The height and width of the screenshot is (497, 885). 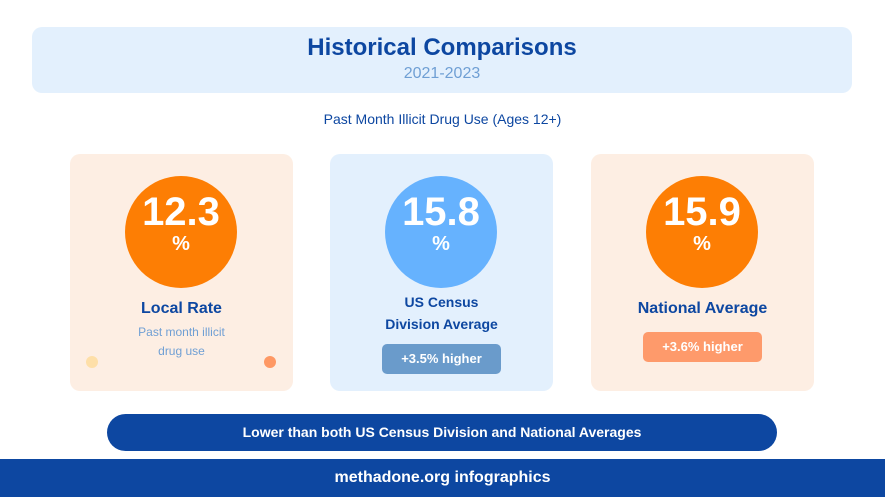 I want to click on card-description: Past month illicit drug use, so click(x=181, y=342).